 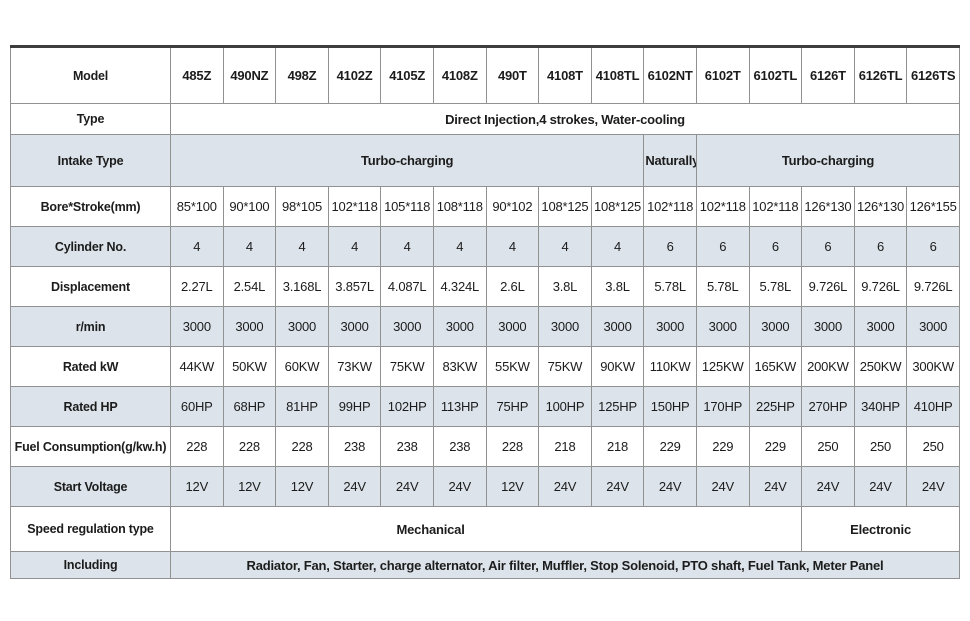 I want to click on cell-r-min-10: 3000, so click(x=722, y=326).